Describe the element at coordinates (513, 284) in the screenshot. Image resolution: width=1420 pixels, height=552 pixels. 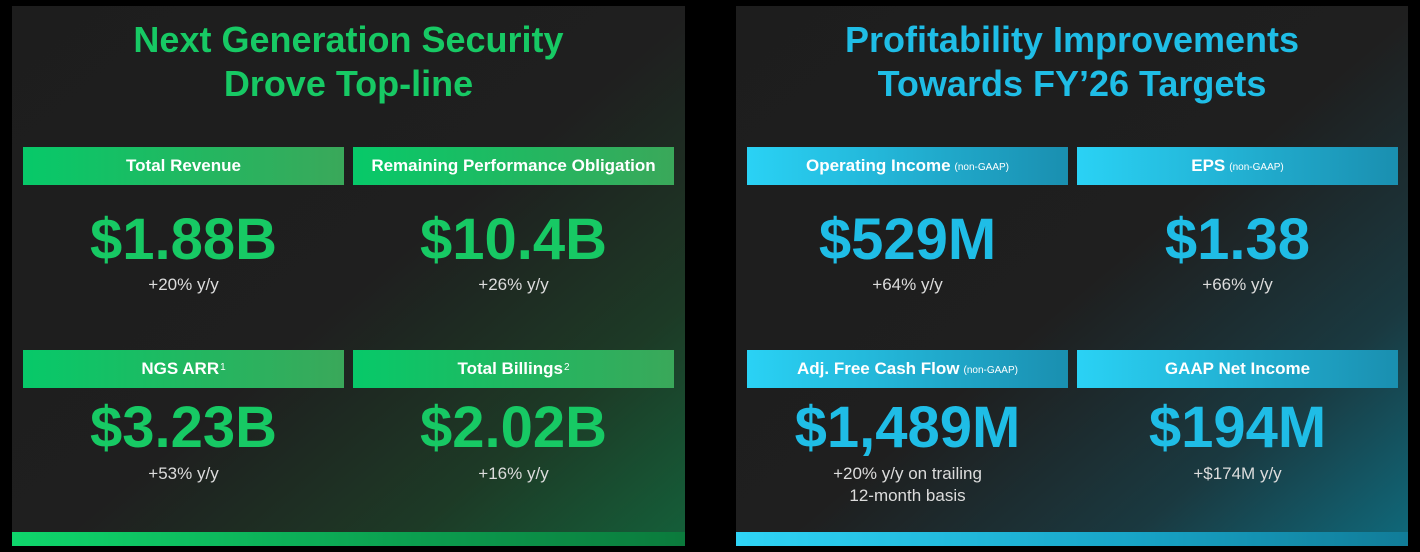
I see `rpo-change: +26% y/y` at that location.